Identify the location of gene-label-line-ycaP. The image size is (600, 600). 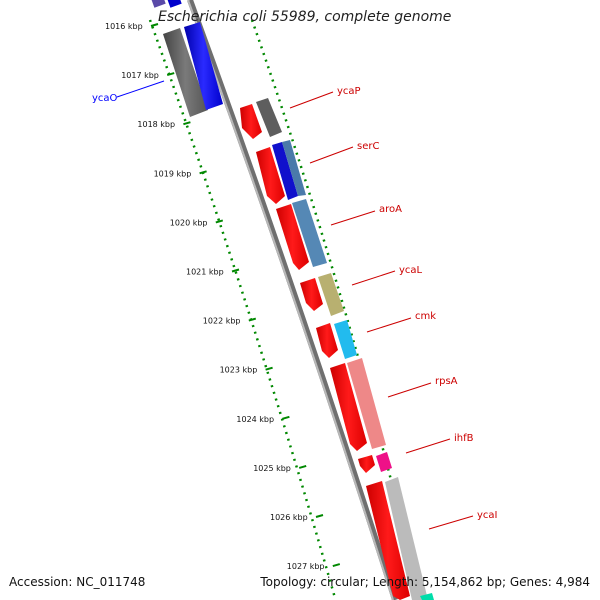
(311, 100).